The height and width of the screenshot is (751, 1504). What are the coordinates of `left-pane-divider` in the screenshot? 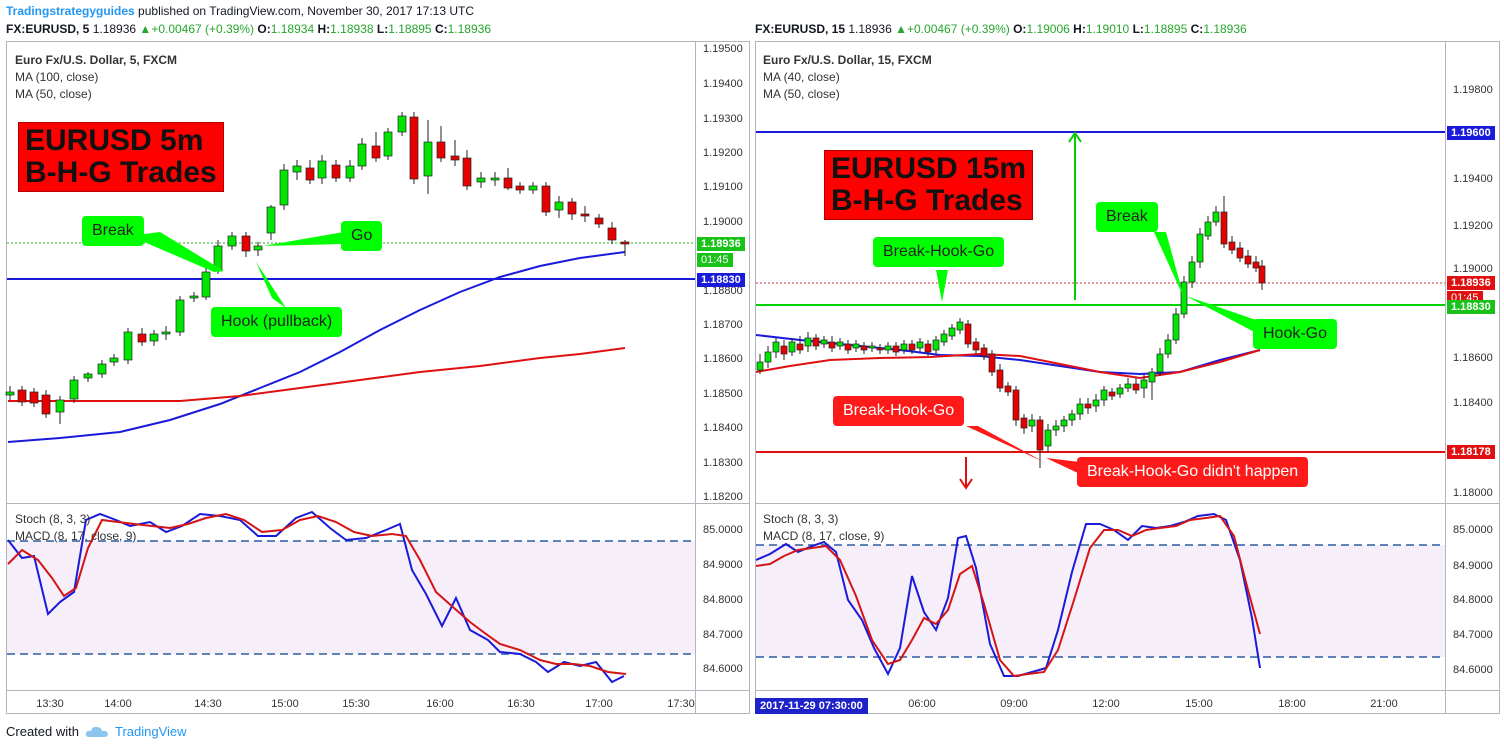 It's located at (378, 503).